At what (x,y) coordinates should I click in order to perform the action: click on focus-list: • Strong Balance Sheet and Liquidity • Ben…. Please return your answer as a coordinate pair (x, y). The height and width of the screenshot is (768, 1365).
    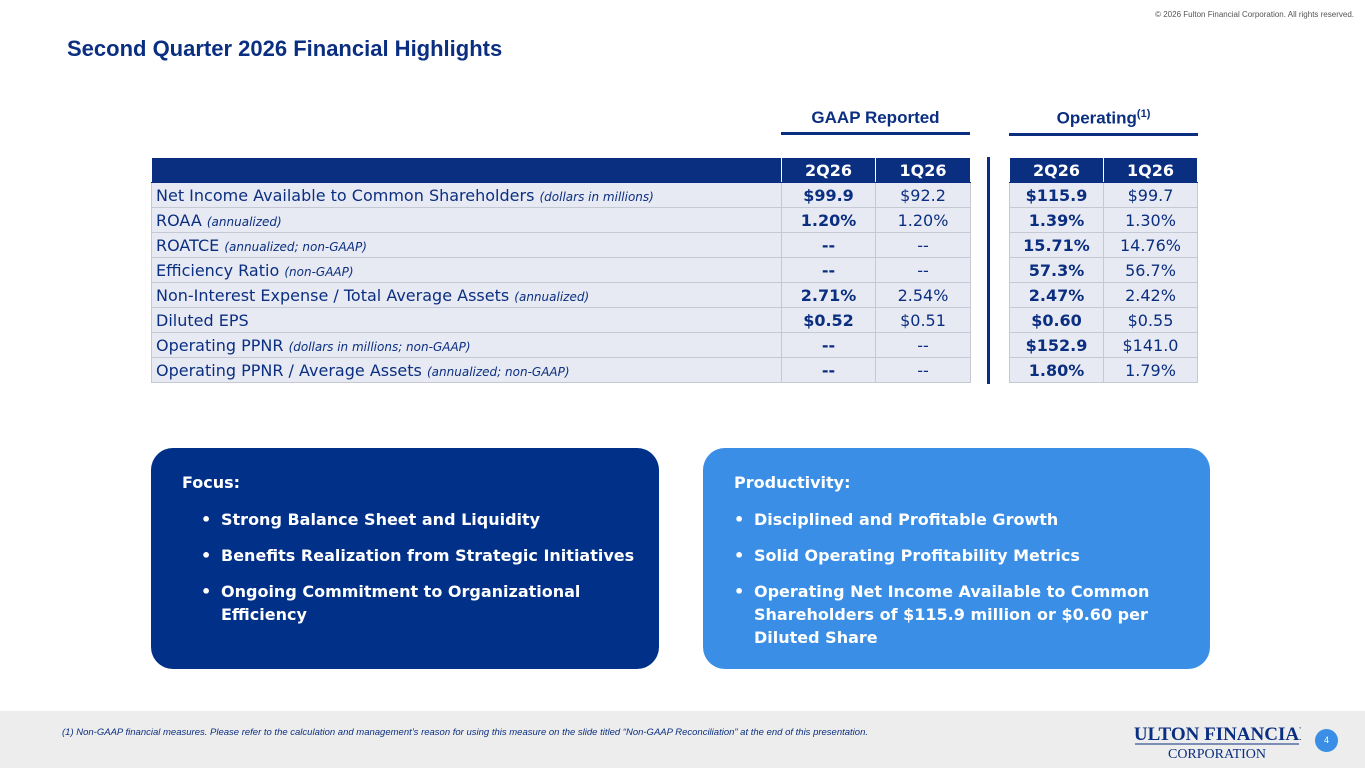
    Looking at the image, I should click on (421, 573).